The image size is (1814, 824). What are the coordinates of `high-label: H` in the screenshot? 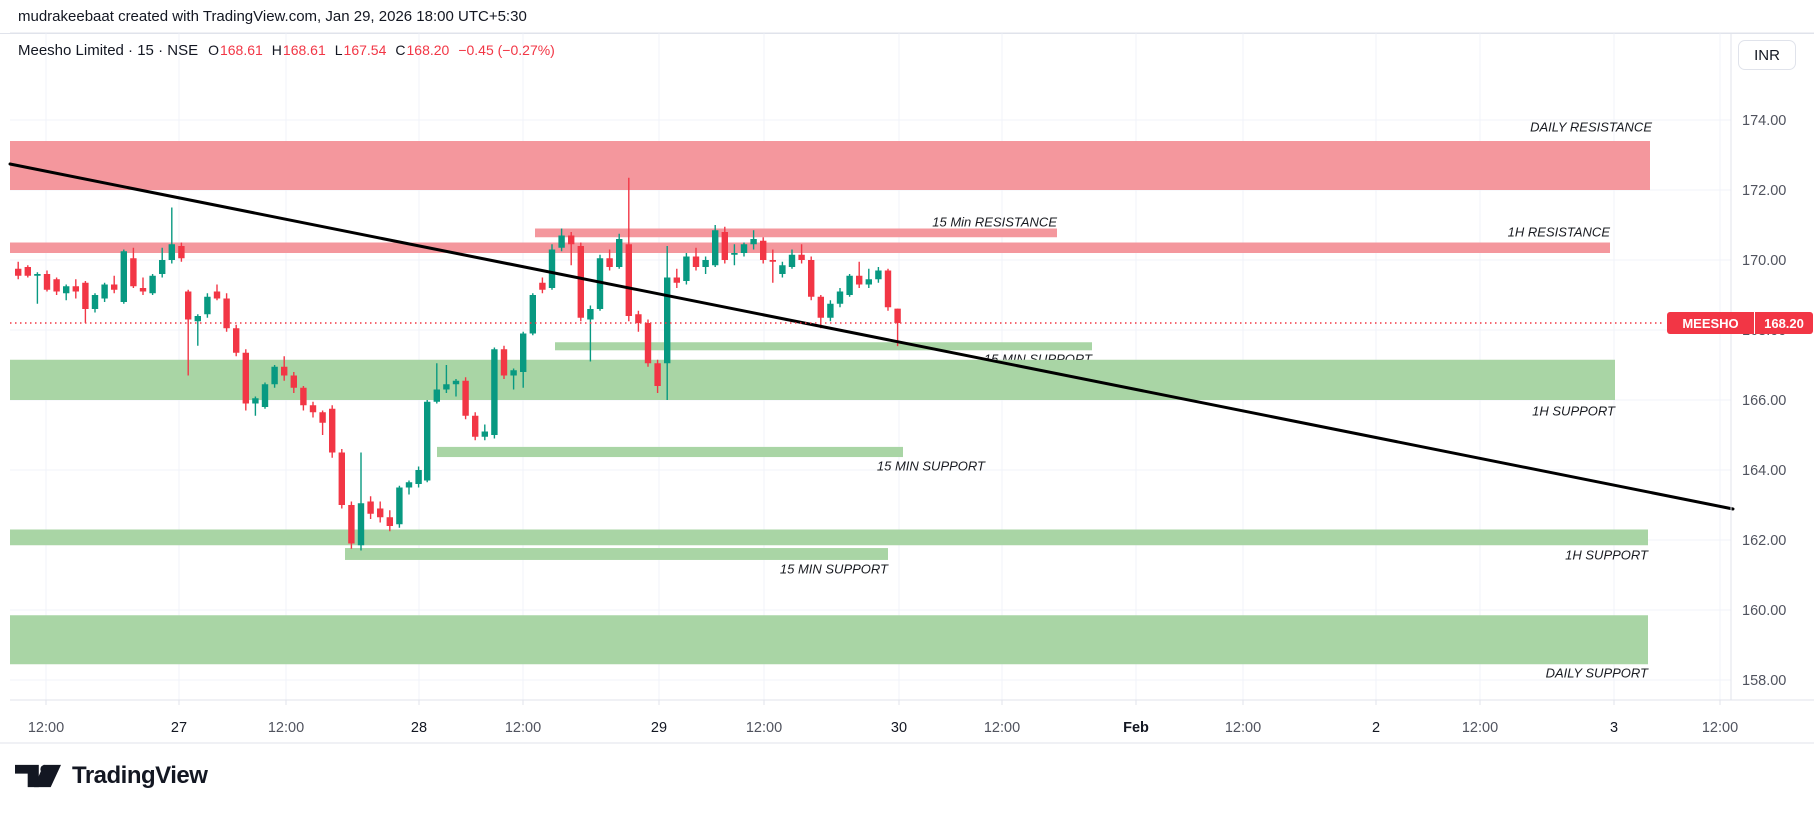 It's located at (276, 50).